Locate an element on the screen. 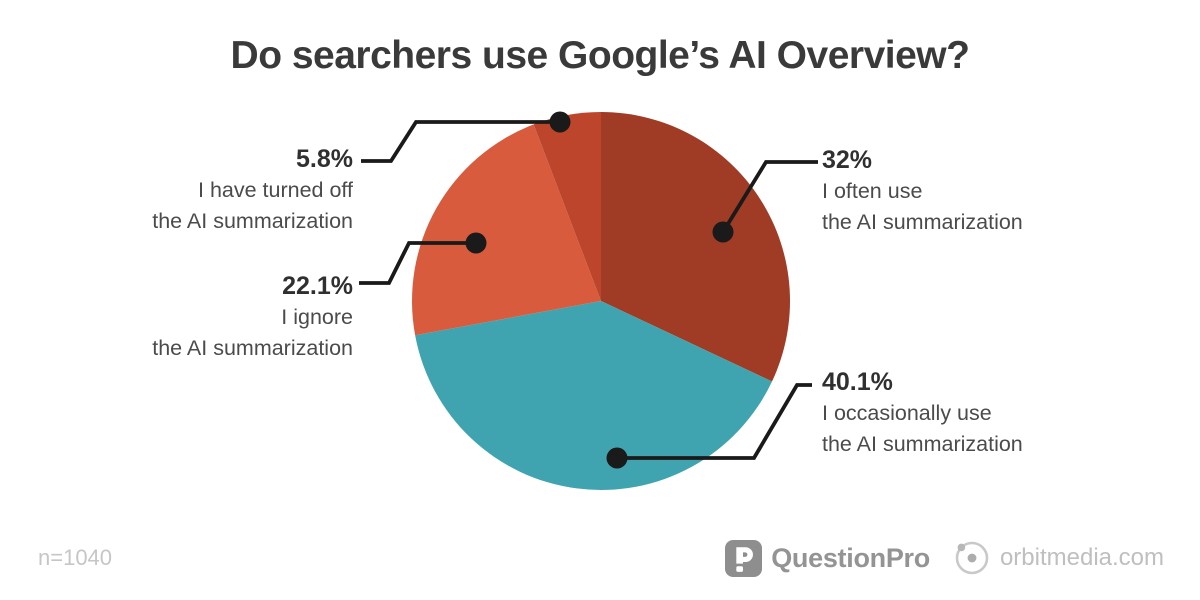 The height and width of the screenshot is (600, 1200). label-often-use: 32% I often use the AI summarization is located at coordinates (952, 190).